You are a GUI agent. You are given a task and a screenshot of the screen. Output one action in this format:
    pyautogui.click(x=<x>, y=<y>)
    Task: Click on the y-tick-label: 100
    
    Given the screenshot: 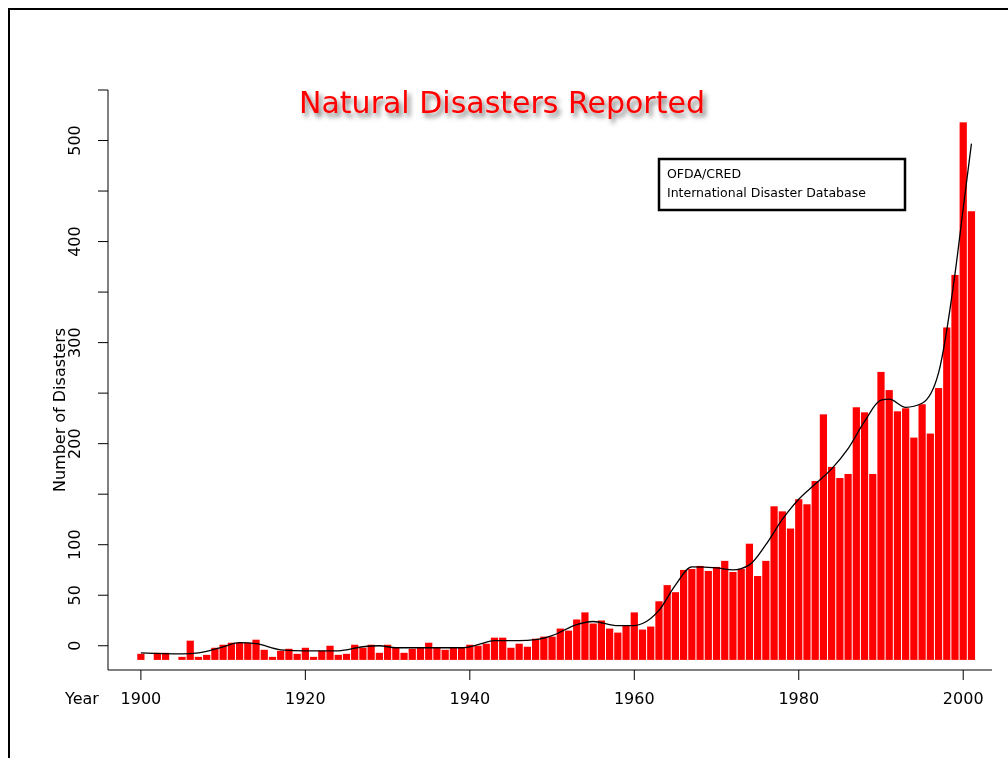 What is the action you would take?
    pyautogui.click(x=74, y=544)
    